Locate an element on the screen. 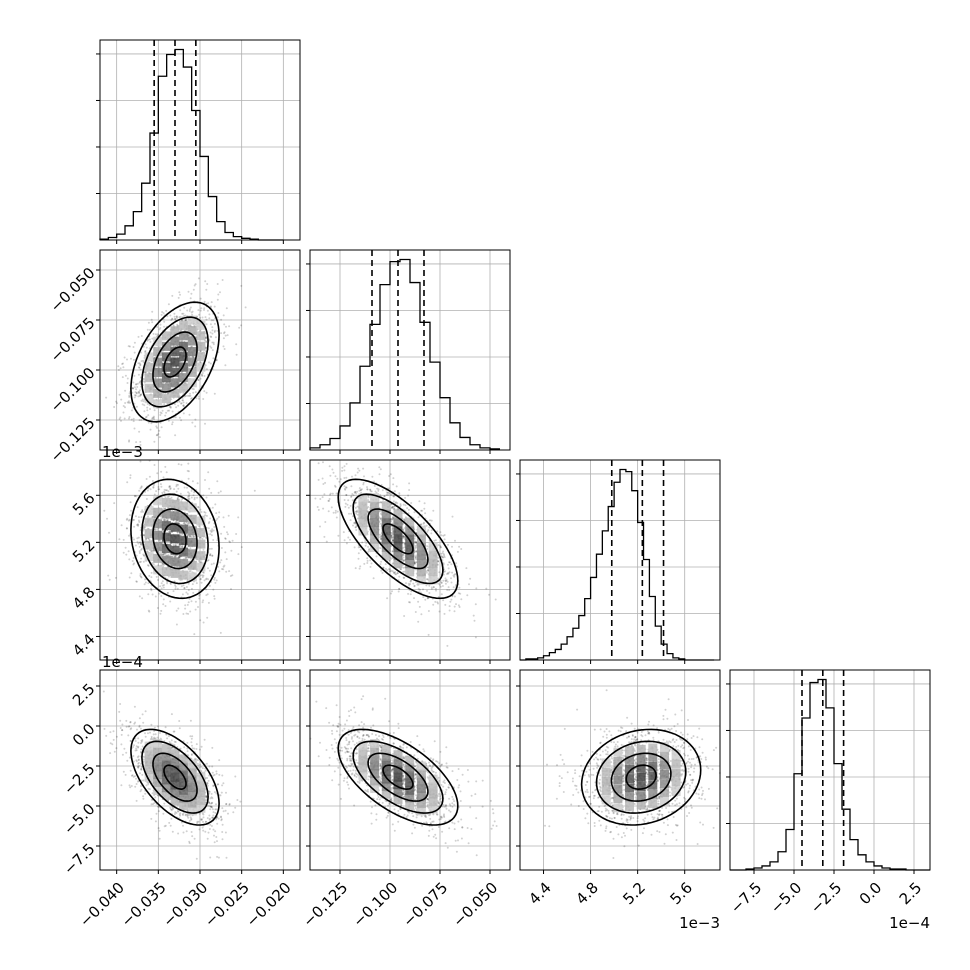  hist-2-outline is located at coordinates (617, 564).